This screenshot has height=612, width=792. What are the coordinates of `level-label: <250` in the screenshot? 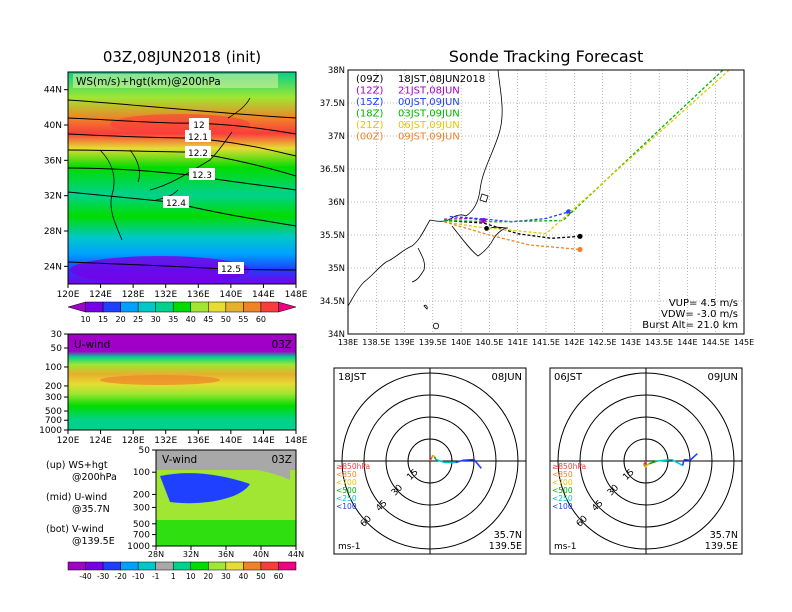 It's located at (346, 498).